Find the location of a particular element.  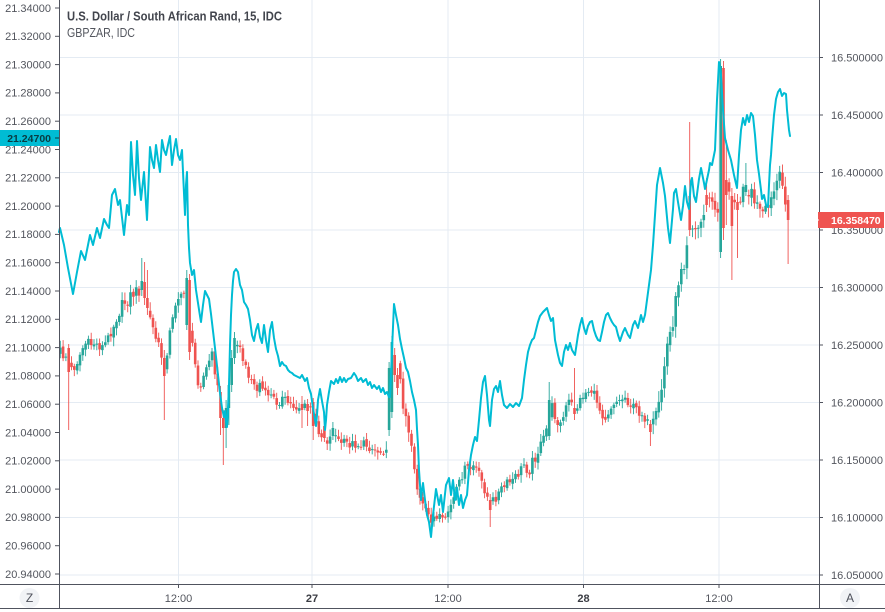

svg-text: 20.96000 is located at coordinates (28, 547).